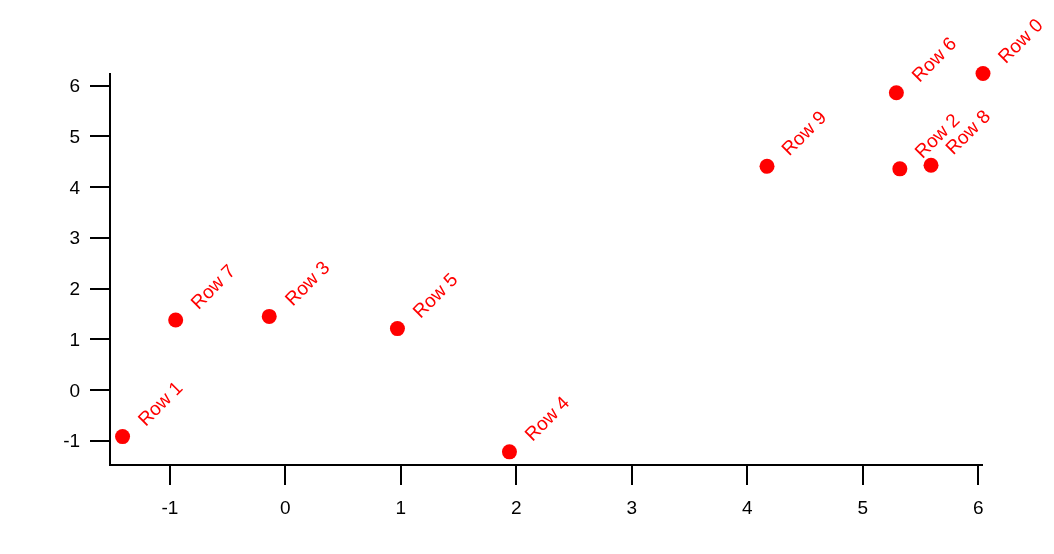 The width and height of the screenshot is (1054, 554). I want to click on x-tick-label: 3, so click(632, 507).